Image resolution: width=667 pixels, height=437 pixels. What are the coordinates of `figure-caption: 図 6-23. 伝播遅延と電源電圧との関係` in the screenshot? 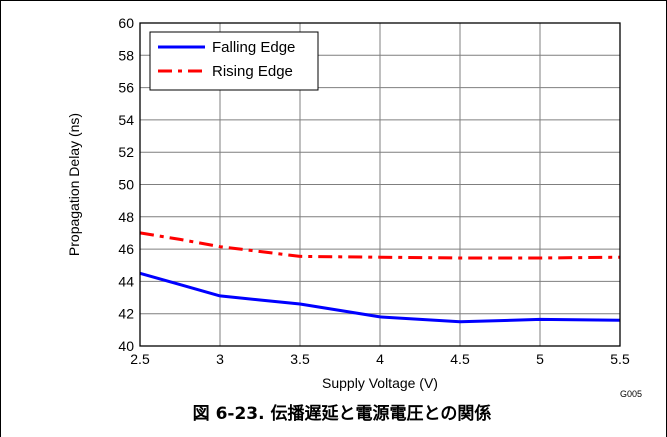 It's located at (342, 413).